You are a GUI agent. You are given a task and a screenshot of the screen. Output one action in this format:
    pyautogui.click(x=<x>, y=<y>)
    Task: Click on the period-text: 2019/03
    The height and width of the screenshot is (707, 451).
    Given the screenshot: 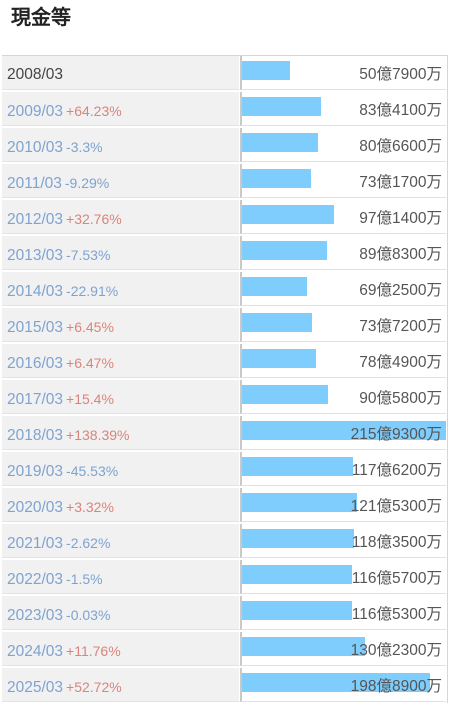 What is the action you would take?
    pyautogui.click(x=35, y=471)
    